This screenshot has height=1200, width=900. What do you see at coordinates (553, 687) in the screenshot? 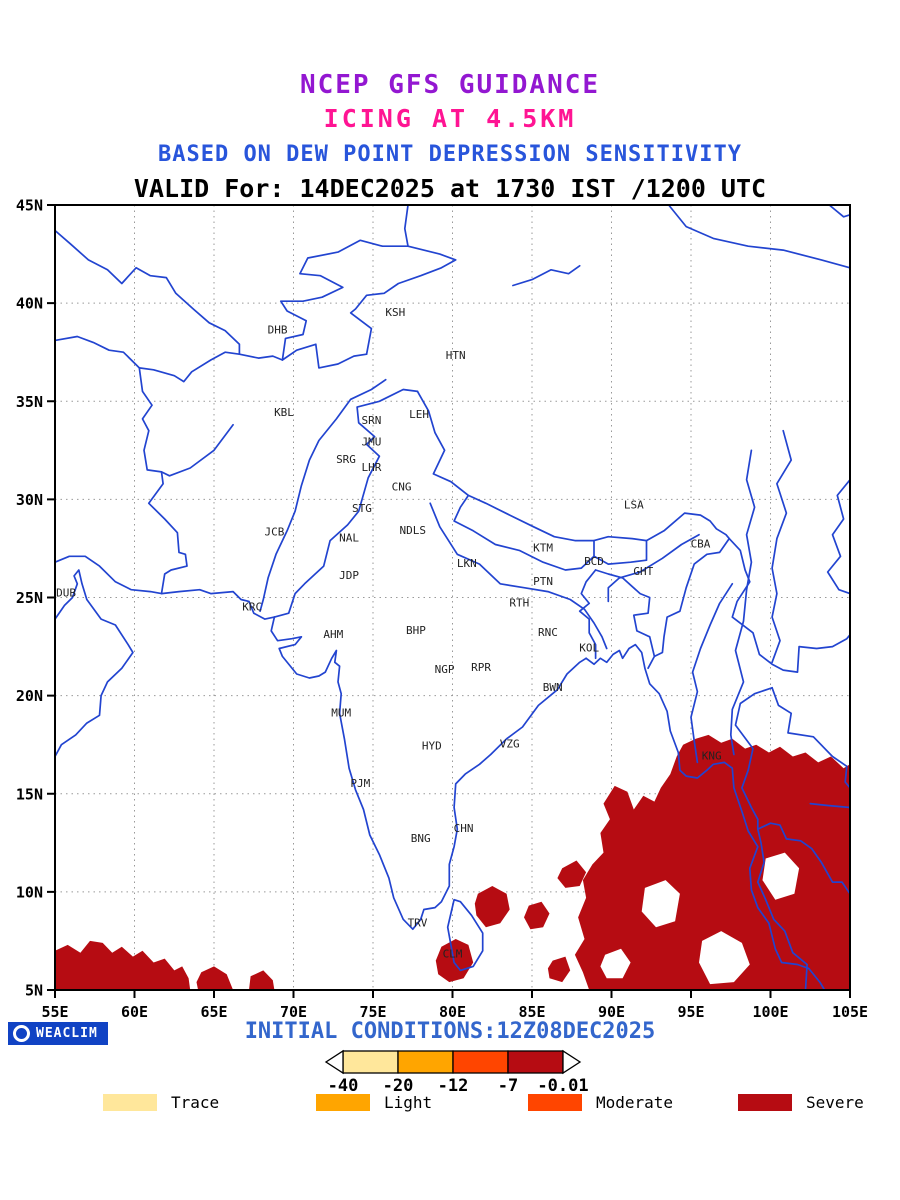
I see `station-label: BWN` at bounding box center [553, 687].